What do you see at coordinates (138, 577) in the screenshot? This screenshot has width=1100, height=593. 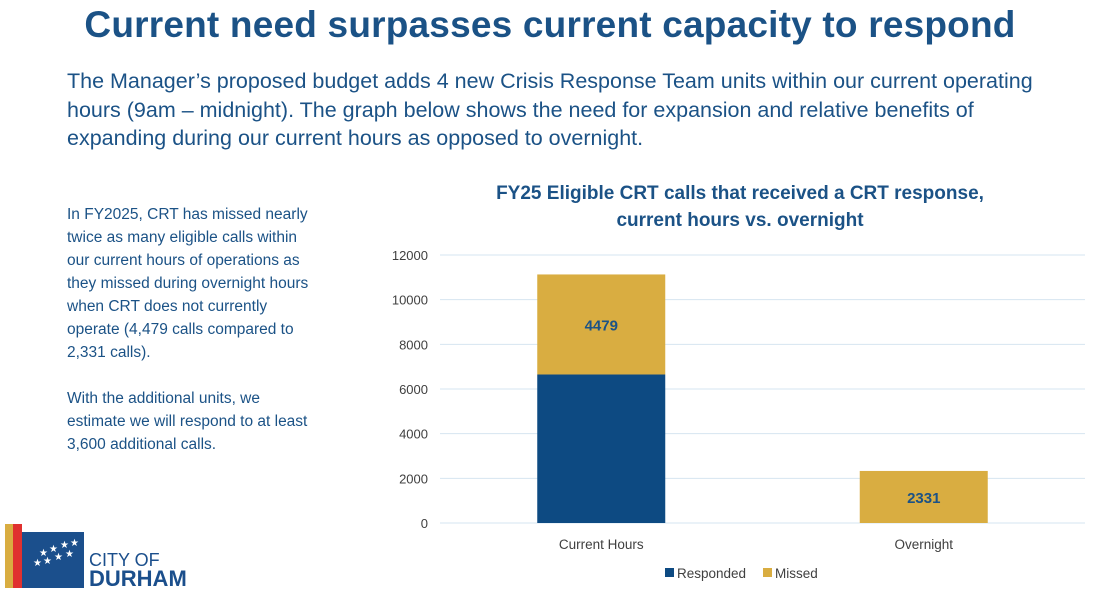 I see `logo-text-durham: DURHAM` at bounding box center [138, 577].